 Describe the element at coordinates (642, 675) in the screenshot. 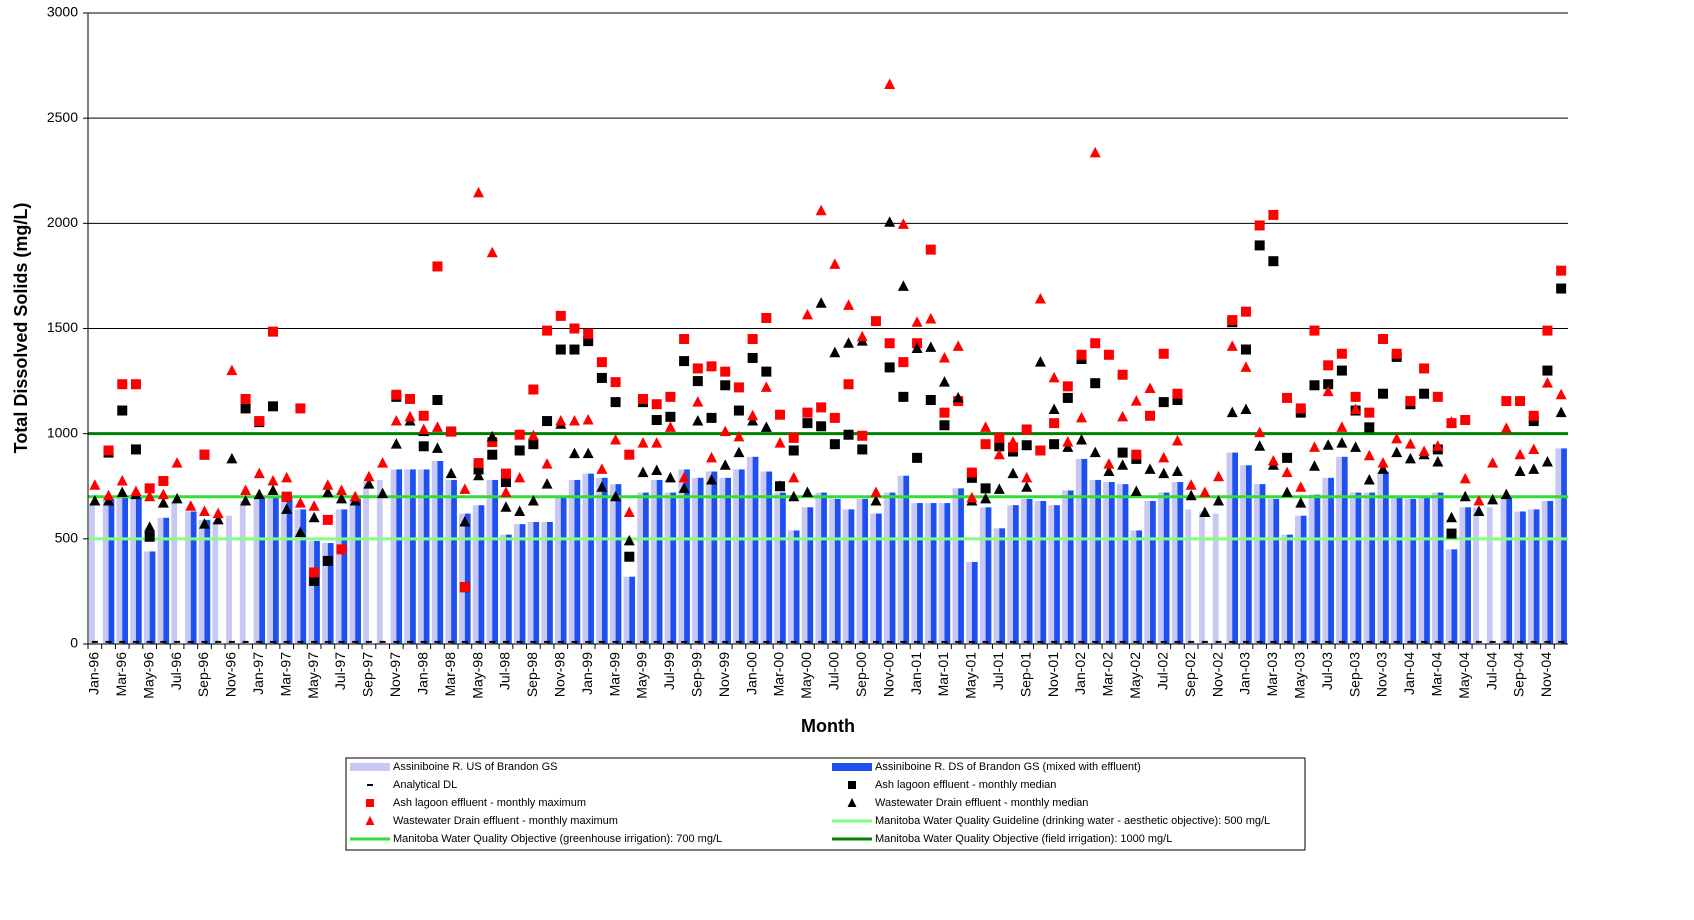

I see `x-tick-label: May-99` at that location.